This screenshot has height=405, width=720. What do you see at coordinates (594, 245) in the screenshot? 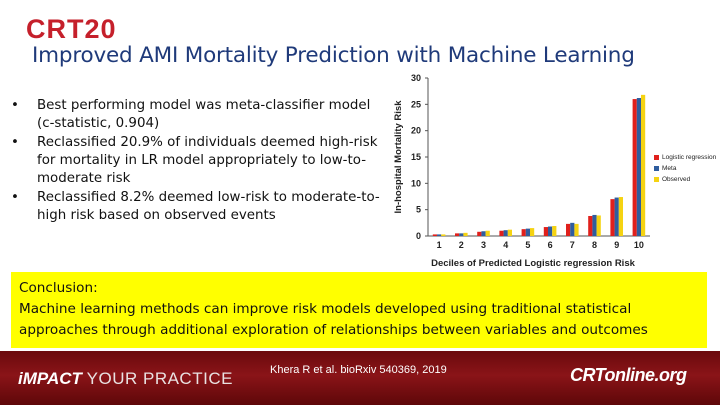
I see `x-tick-label: 8` at bounding box center [594, 245].